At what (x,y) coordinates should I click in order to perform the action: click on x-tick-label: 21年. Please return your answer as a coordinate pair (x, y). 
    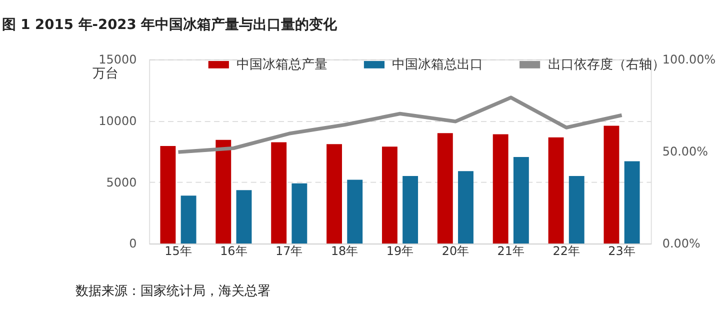
    Looking at the image, I should click on (510, 251).